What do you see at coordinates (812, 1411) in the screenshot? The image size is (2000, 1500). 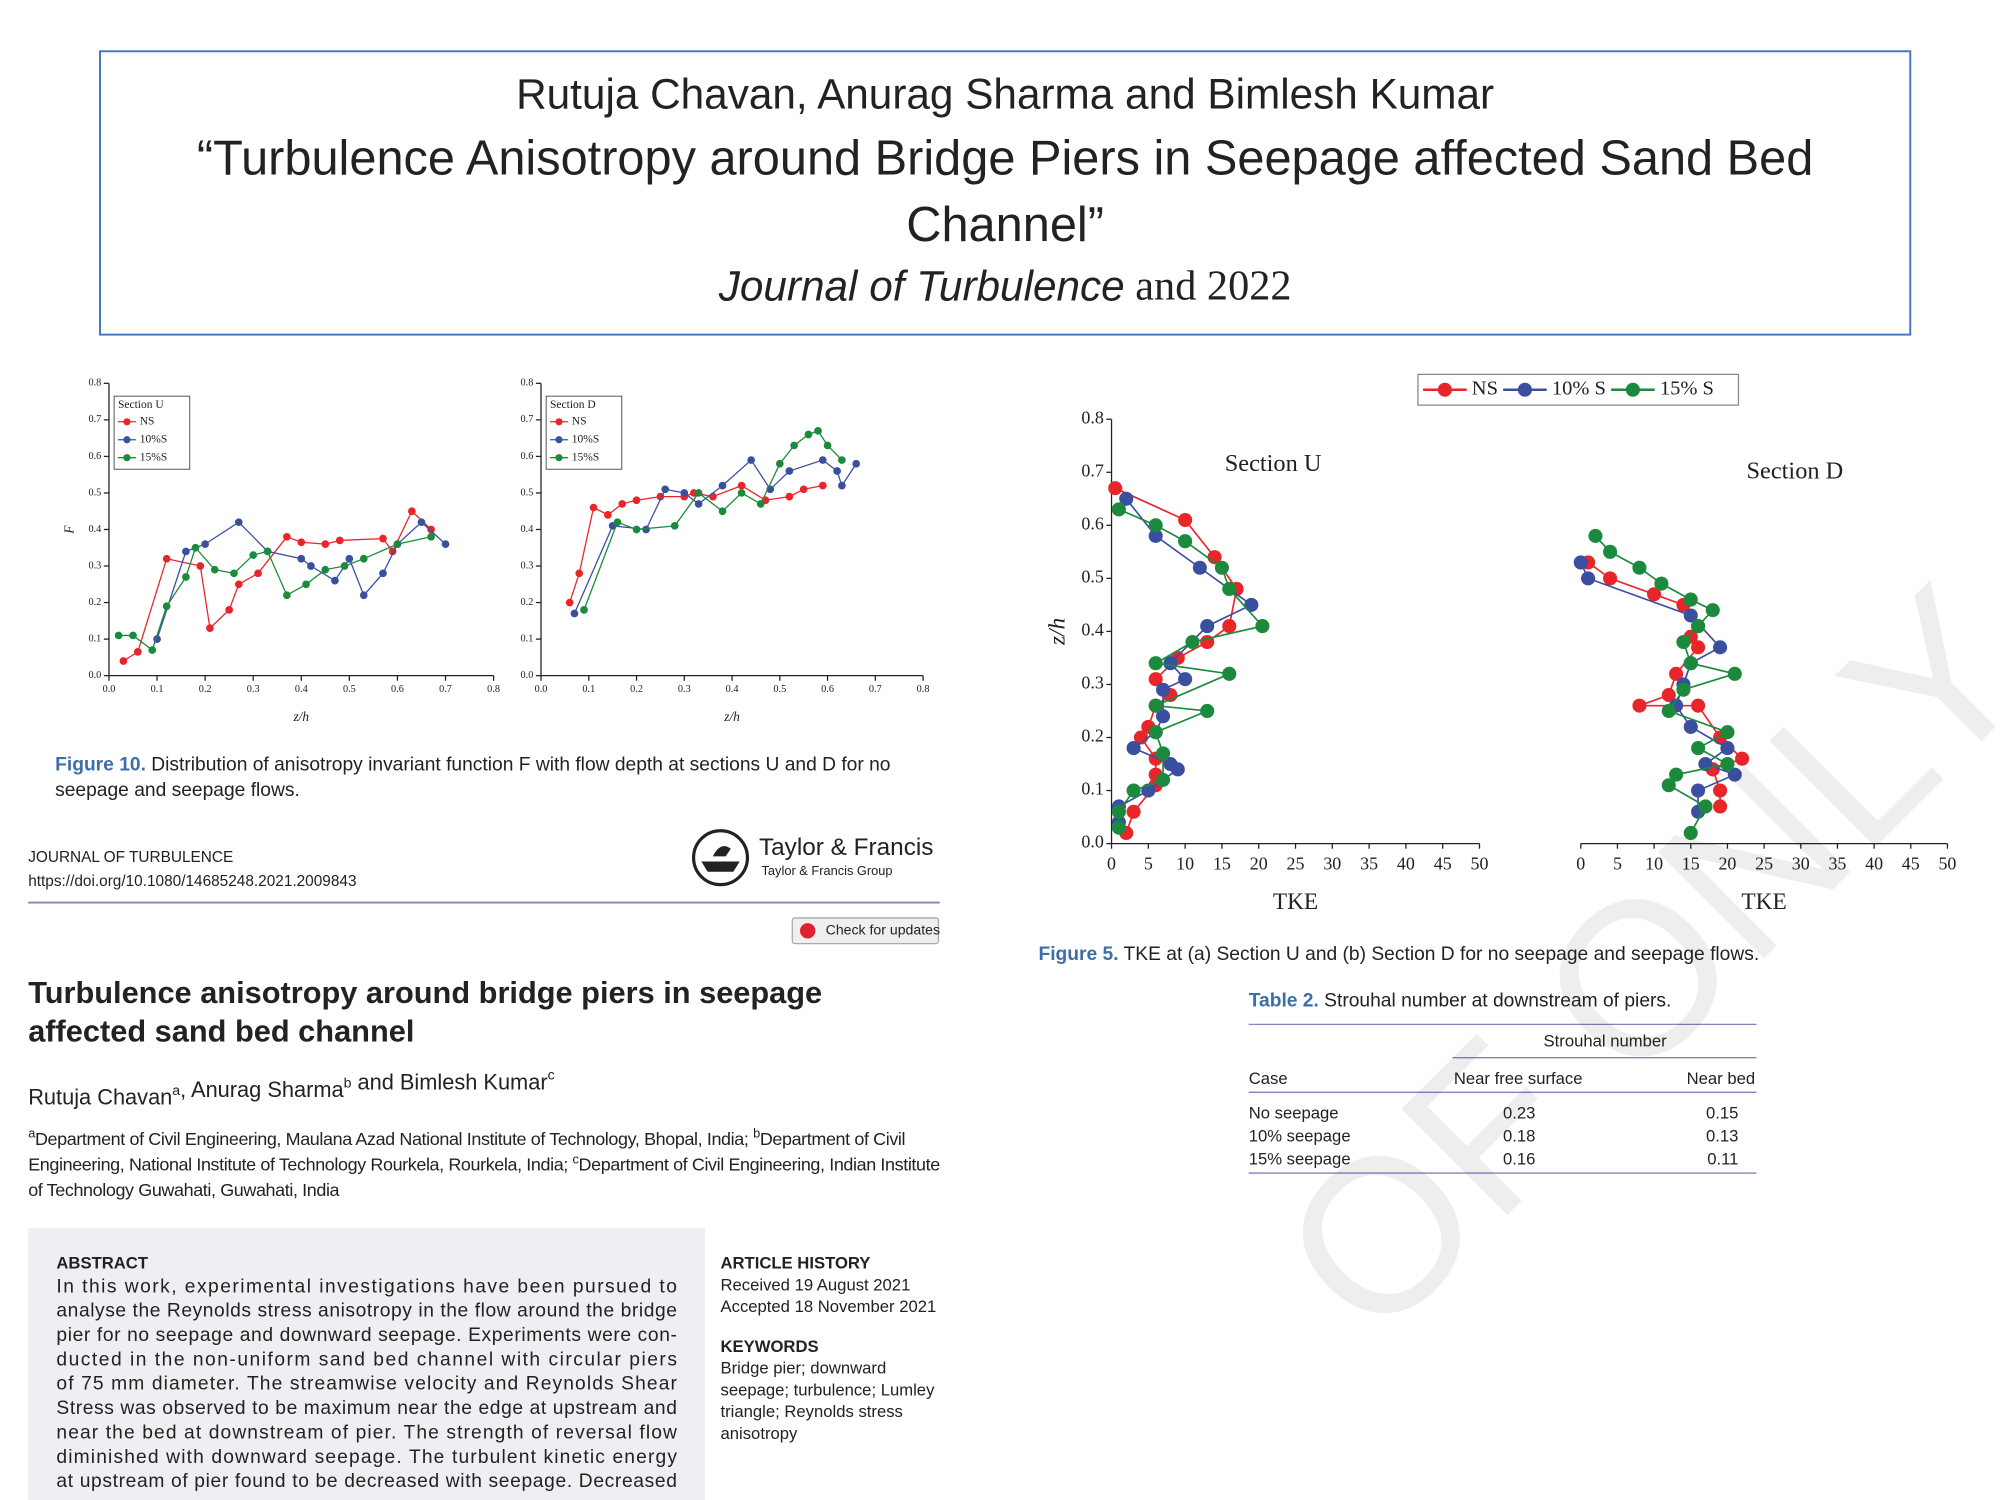 I see `keywords-line: triangle; Reynolds stress` at bounding box center [812, 1411].